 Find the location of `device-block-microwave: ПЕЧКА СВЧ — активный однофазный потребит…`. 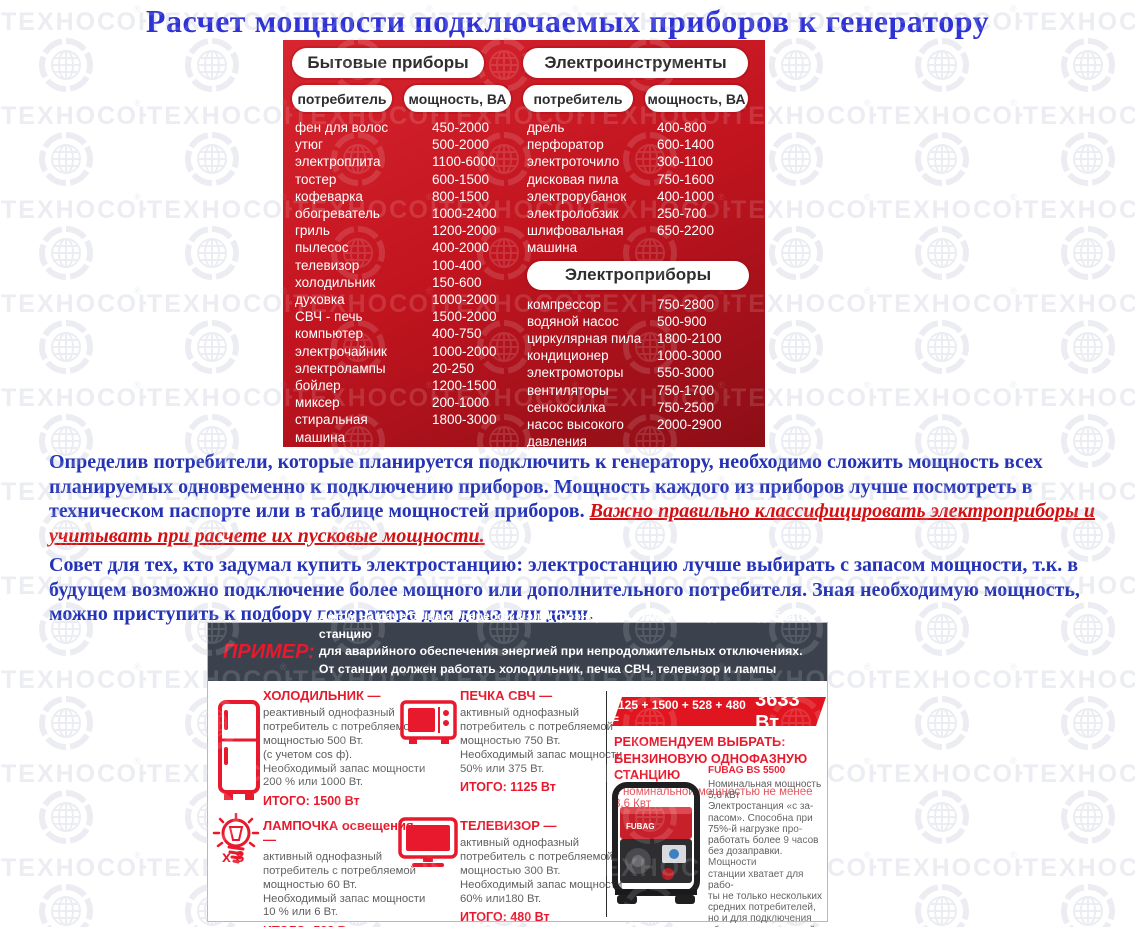

device-block-microwave: ПЕЧКА СВЧ — активный однофазный потребит… is located at coordinates (542, 742).